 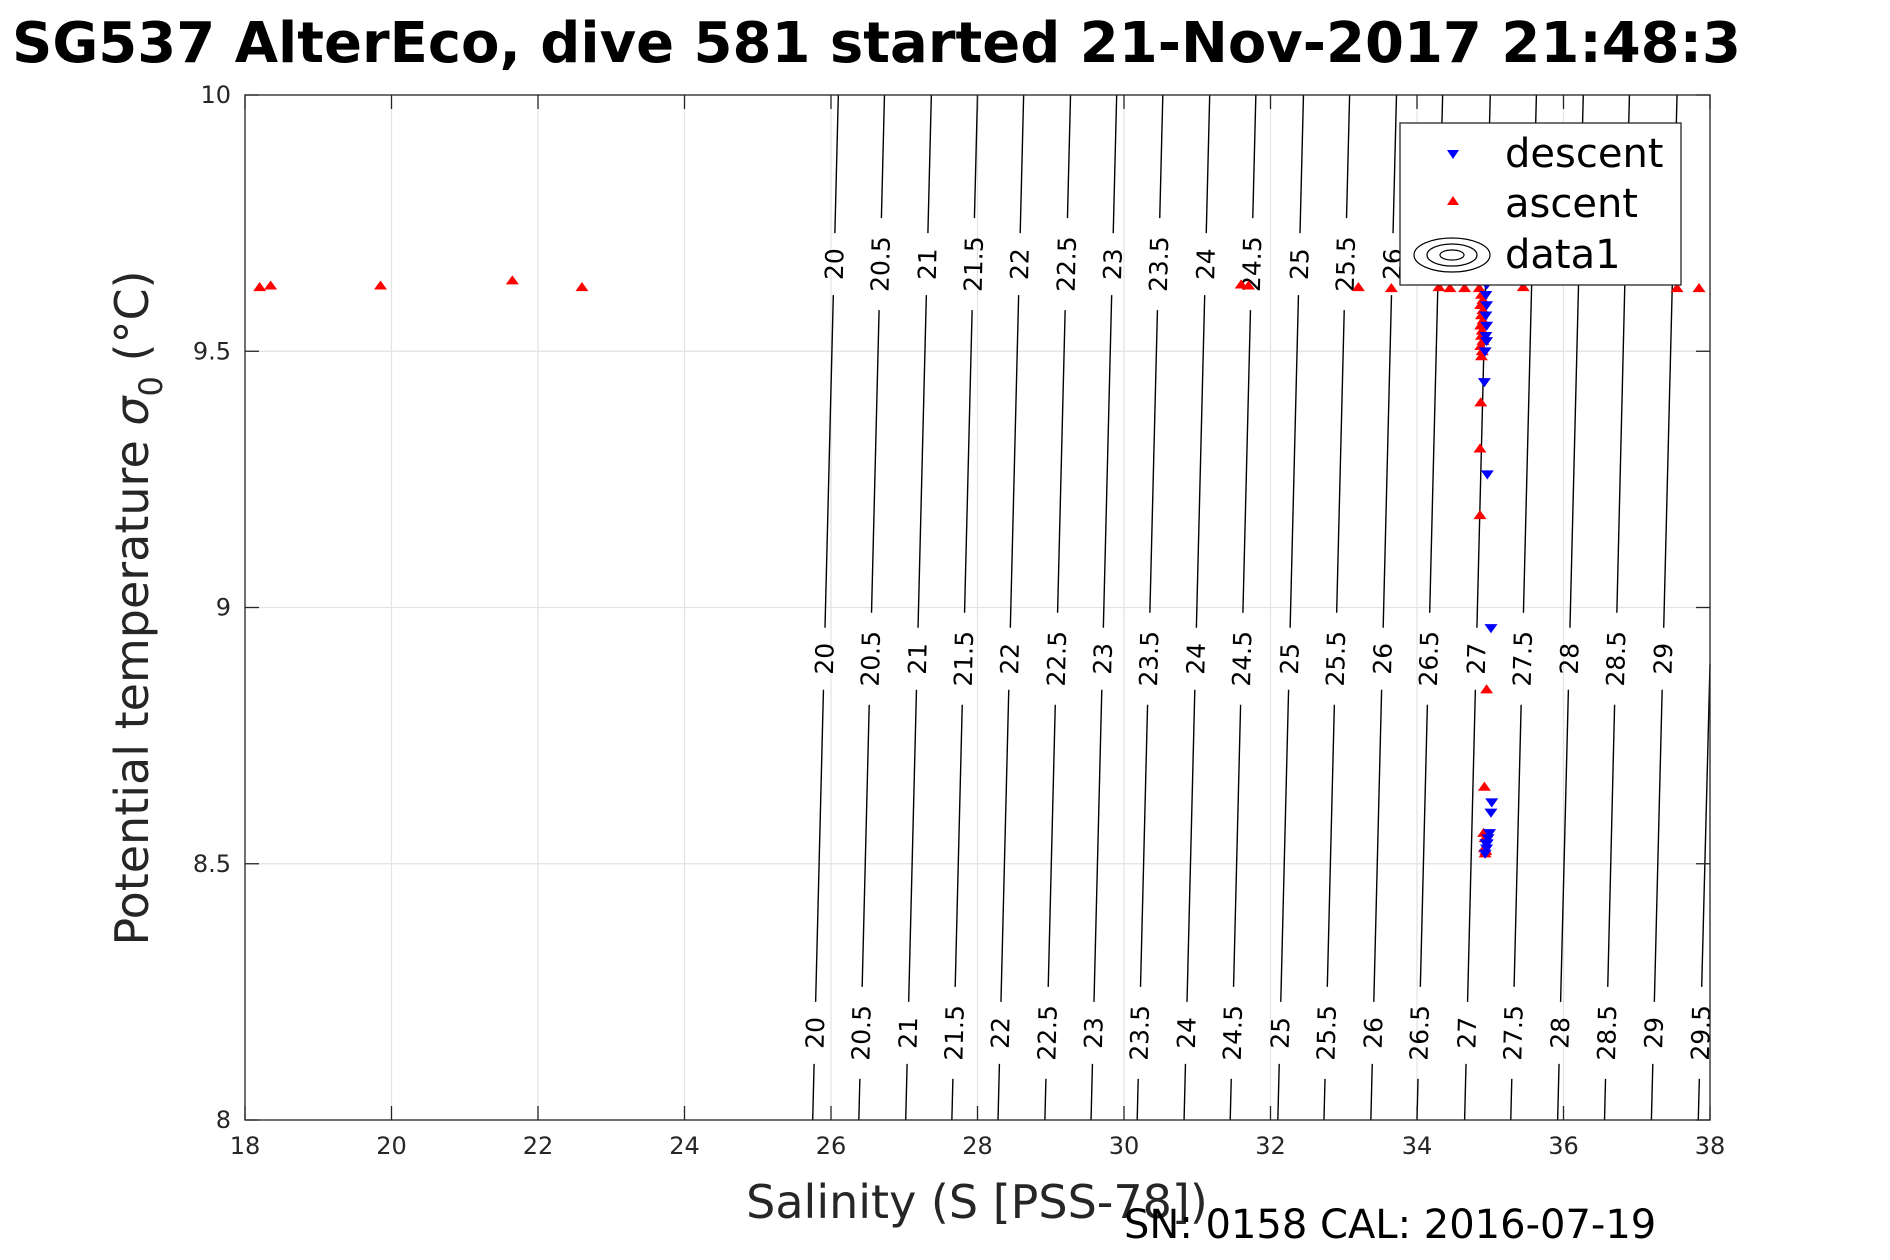 I want to click on x-tick-label: 22, so click(x=538, y=1146).